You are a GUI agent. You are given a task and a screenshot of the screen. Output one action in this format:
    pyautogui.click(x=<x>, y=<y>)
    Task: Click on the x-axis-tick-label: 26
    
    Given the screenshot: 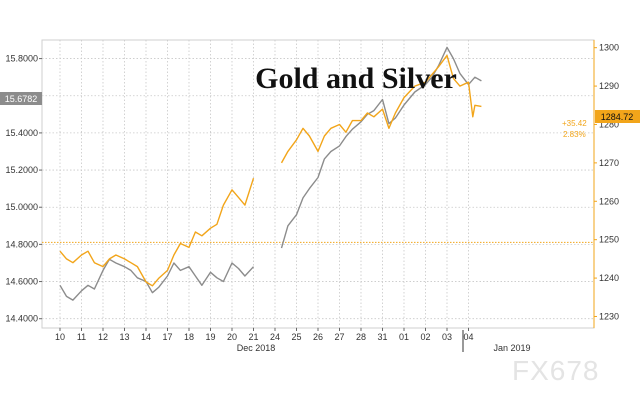 What is the action you would take?
    pyautogui.click(x=318, y=337)
    